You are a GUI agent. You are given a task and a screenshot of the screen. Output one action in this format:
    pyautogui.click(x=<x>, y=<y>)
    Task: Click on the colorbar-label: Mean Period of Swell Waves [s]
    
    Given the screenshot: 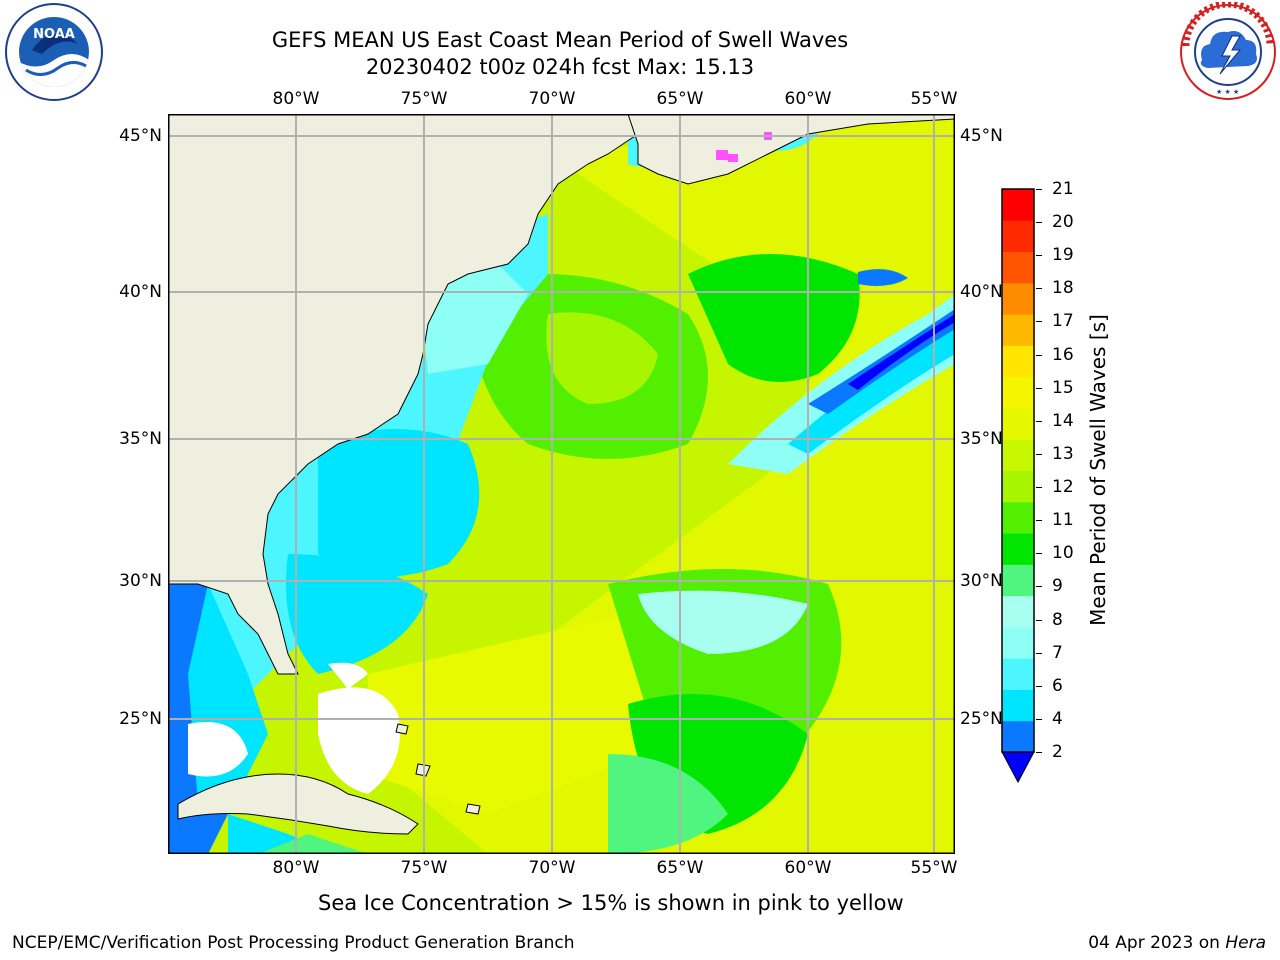 What is the action you would take?
    pyautogui.click(x=1098, y=470)
    